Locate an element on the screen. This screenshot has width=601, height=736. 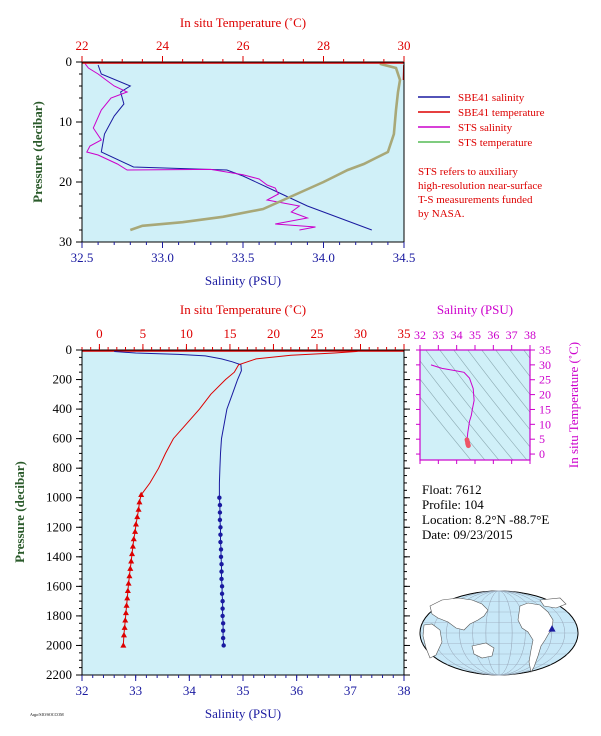
main-pressure-tick-label: 400 is located at coordinates (63, 408).